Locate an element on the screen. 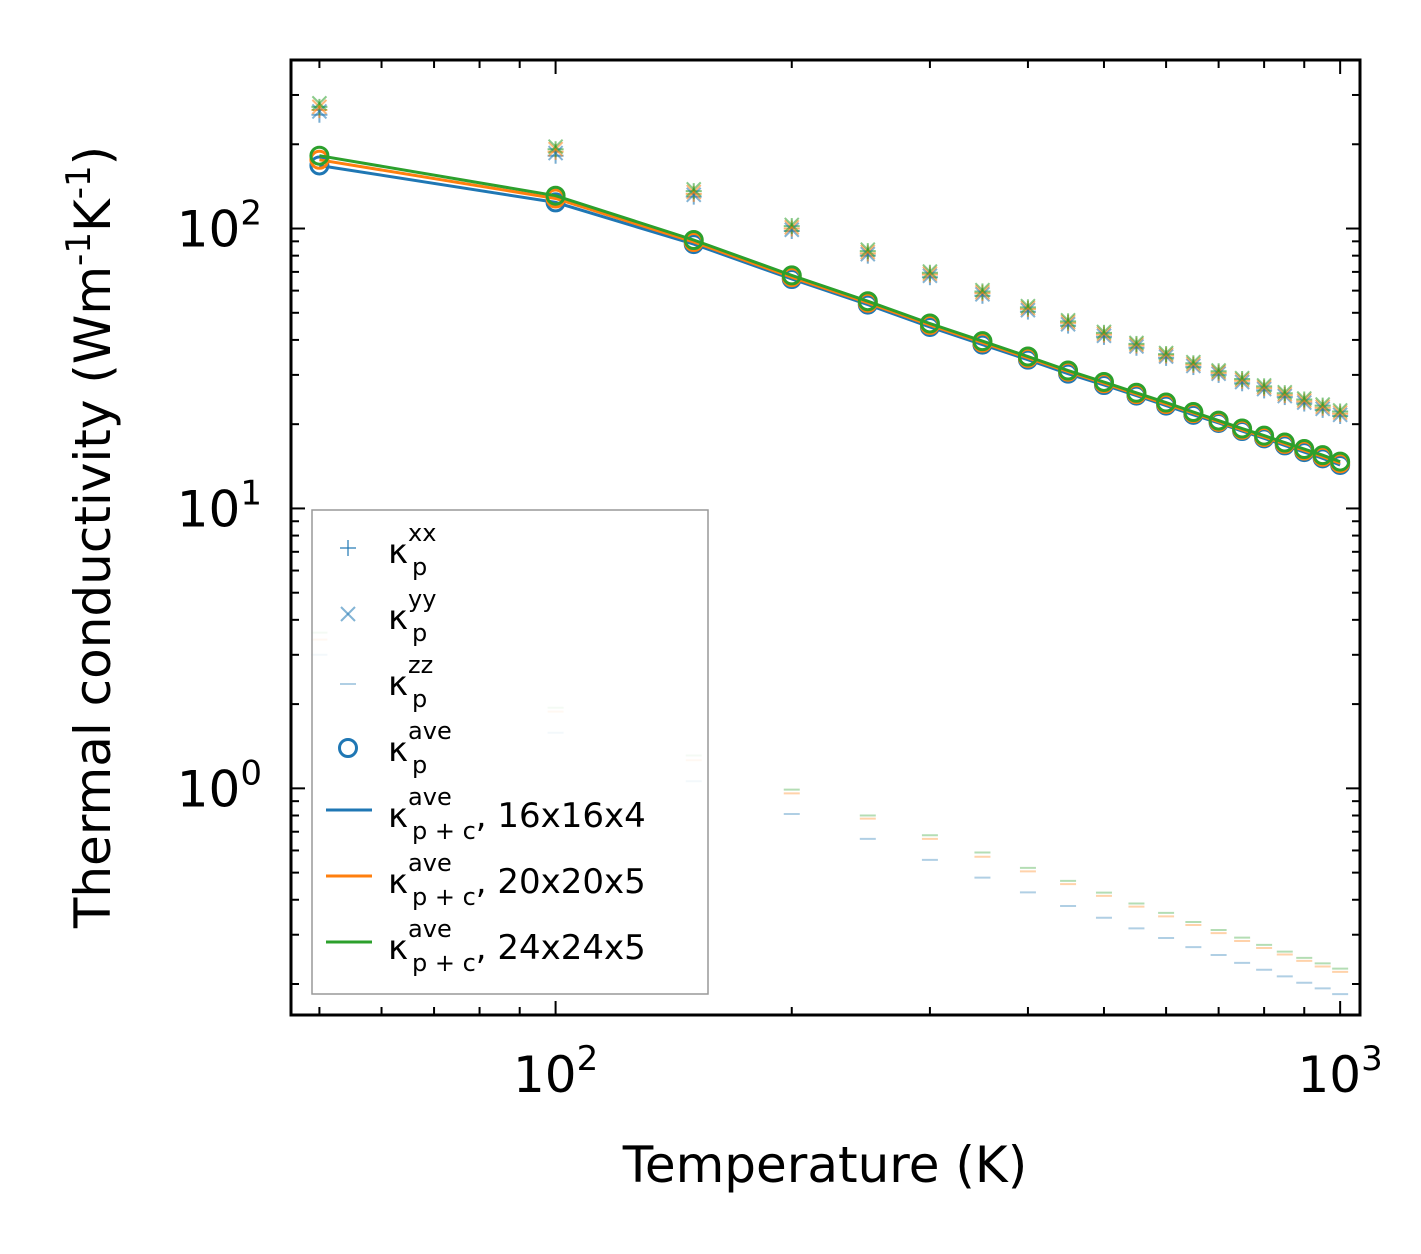  y-tick-label-exp: 0 is located at coordinates (251, 773).